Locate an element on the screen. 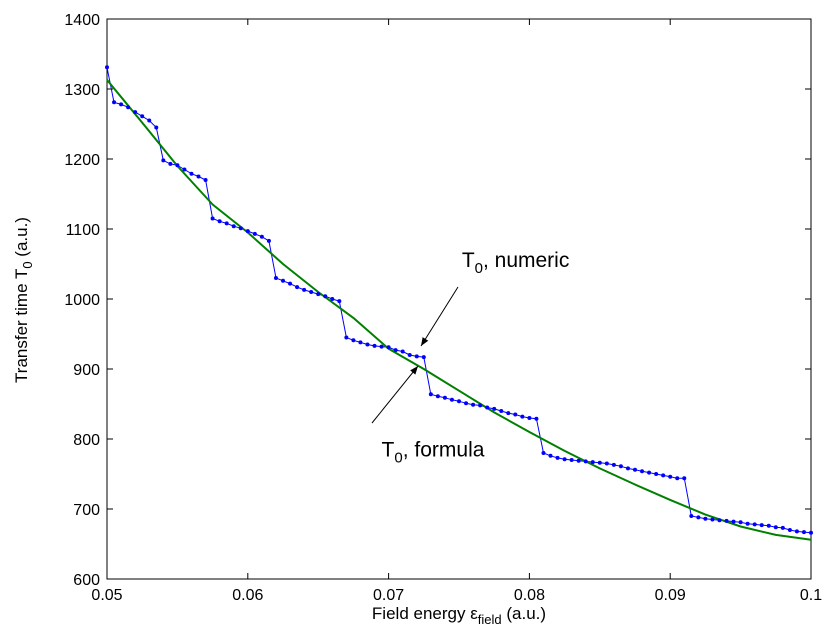 The image size is (827, 637). y-tick-label: 1100 is located at coordinates (83, 230).